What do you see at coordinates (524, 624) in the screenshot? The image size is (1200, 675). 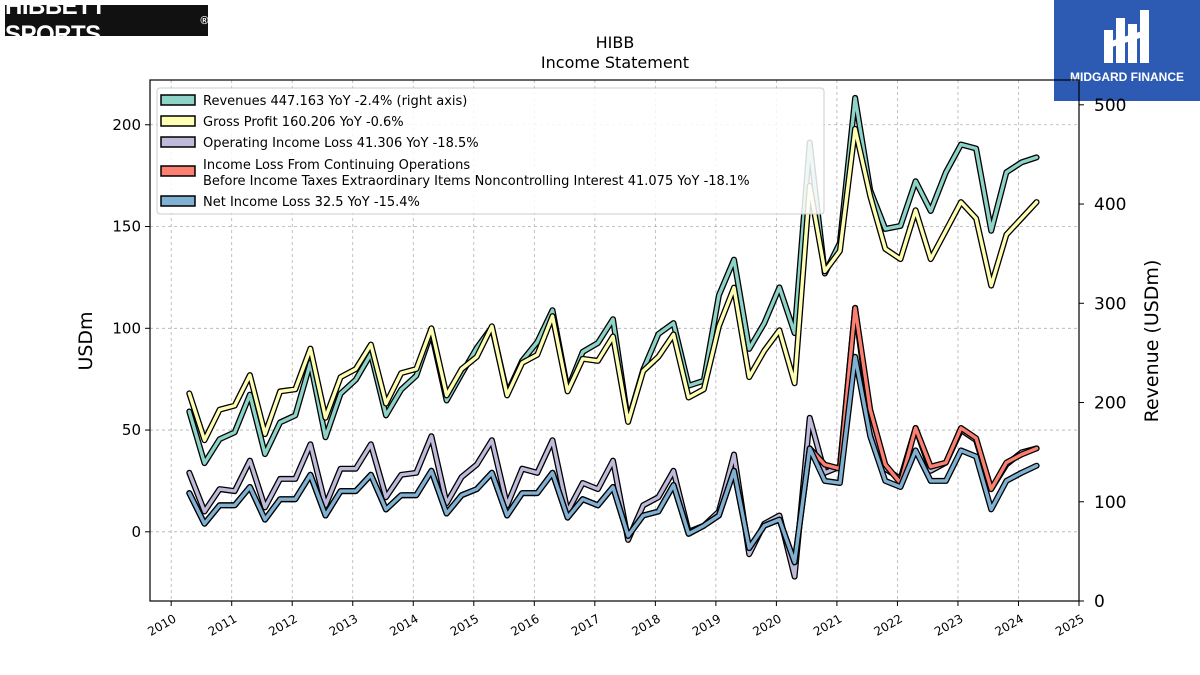 I see `x-tick-label: 2016` at bounding box center [524, 624].